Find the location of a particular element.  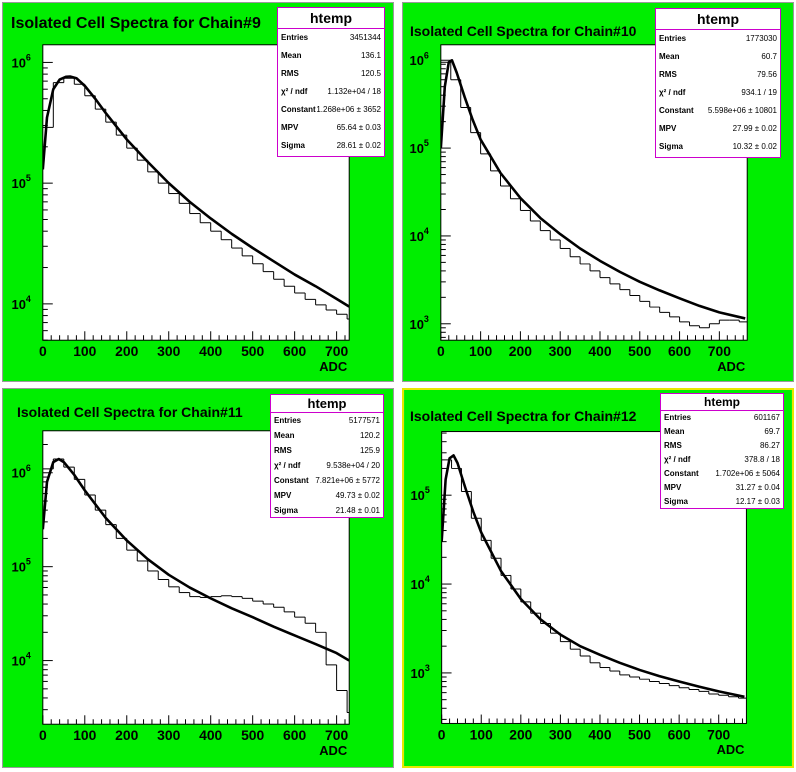

stats-value: 120.5 is located at coordinates (370, 73).